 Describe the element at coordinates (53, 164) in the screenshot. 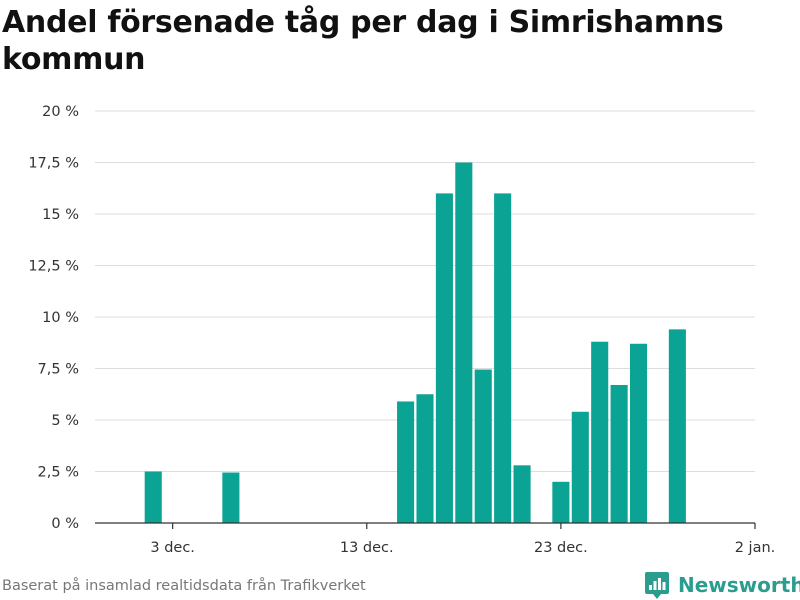

I see `y-tick-label: 17,5 %` at that location.